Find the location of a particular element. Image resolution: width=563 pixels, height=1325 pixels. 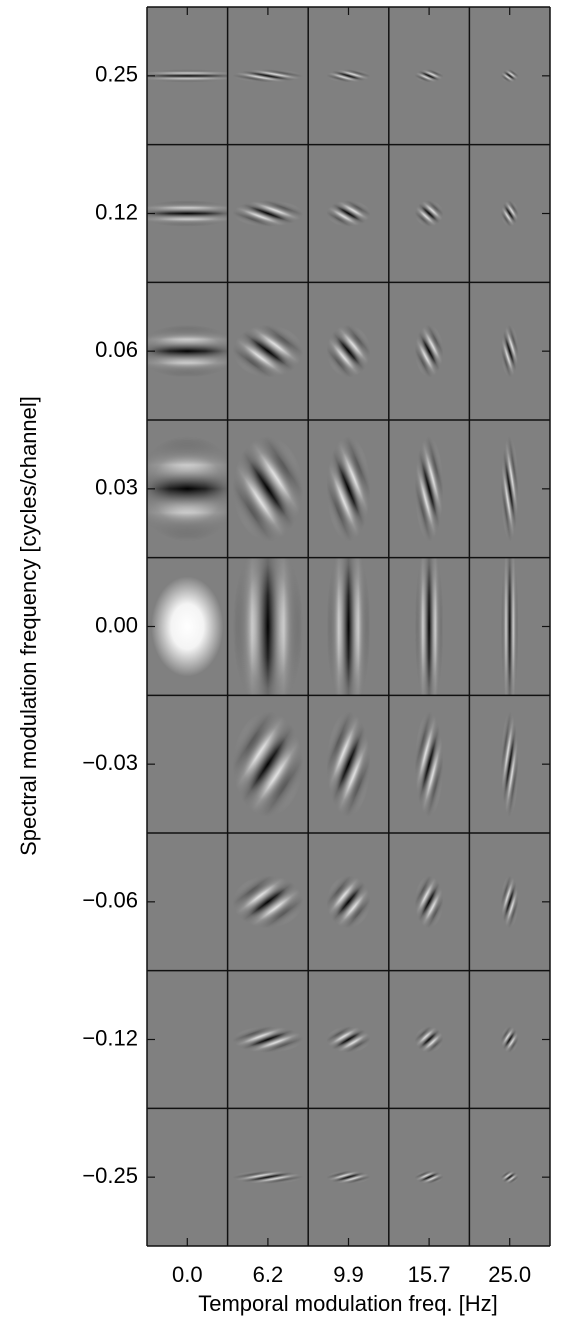

y-tick-label: 0.12 is located at coordinates (116, 211).